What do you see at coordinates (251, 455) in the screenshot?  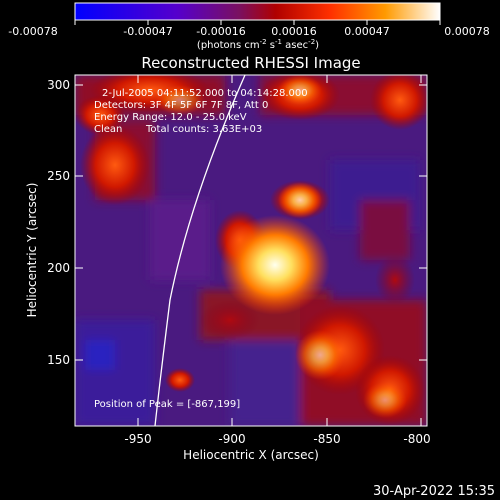 I see `x-axis-label: Heliocentric X (arcsec)` at bounding box center [251, 455].